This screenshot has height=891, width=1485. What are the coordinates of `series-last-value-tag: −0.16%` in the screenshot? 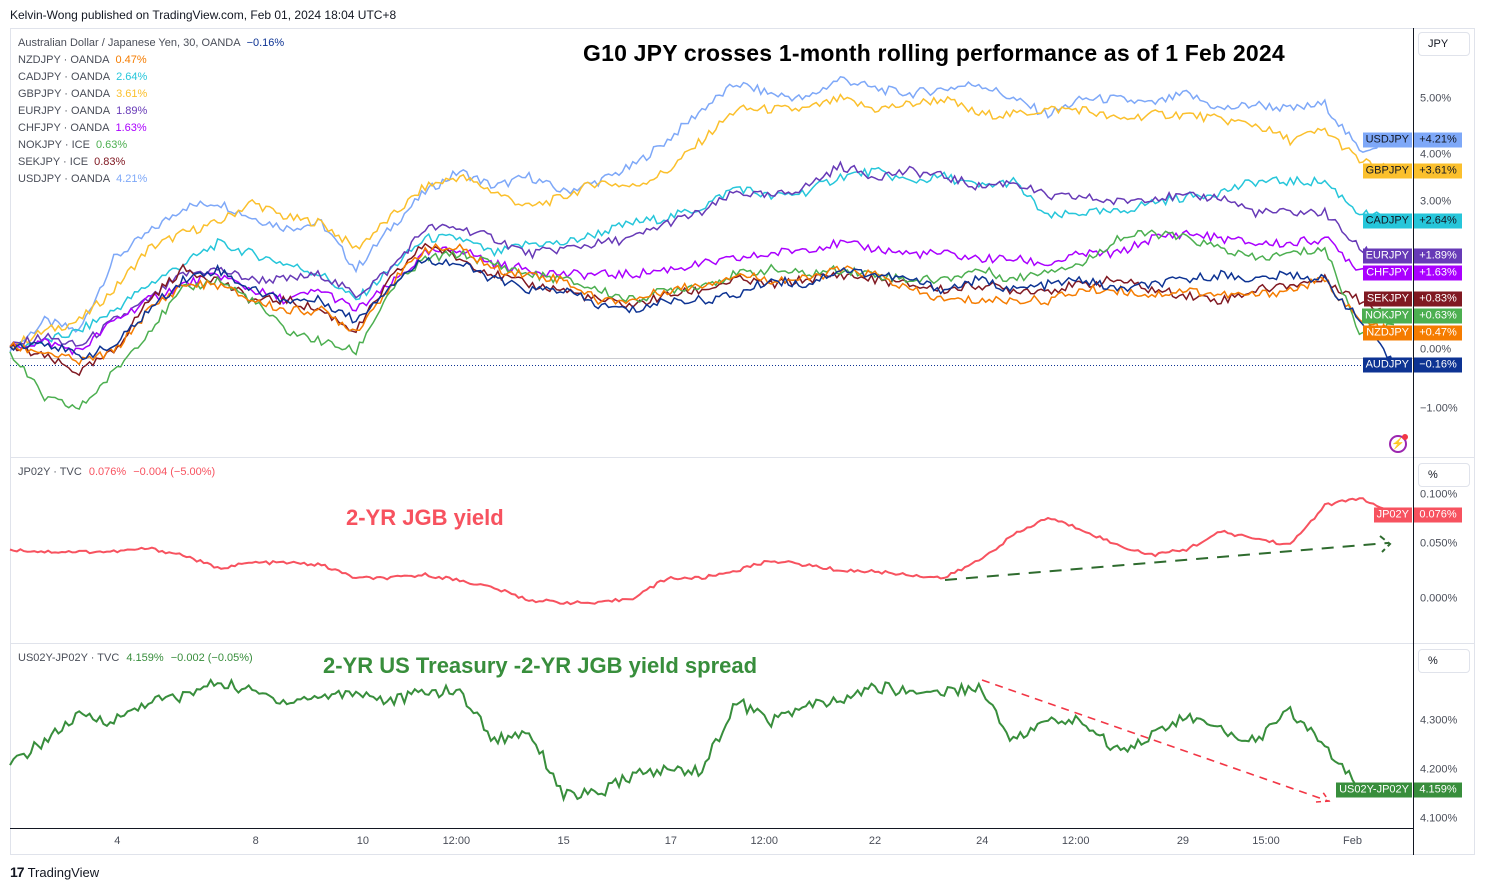 It's located at (1438, 365).